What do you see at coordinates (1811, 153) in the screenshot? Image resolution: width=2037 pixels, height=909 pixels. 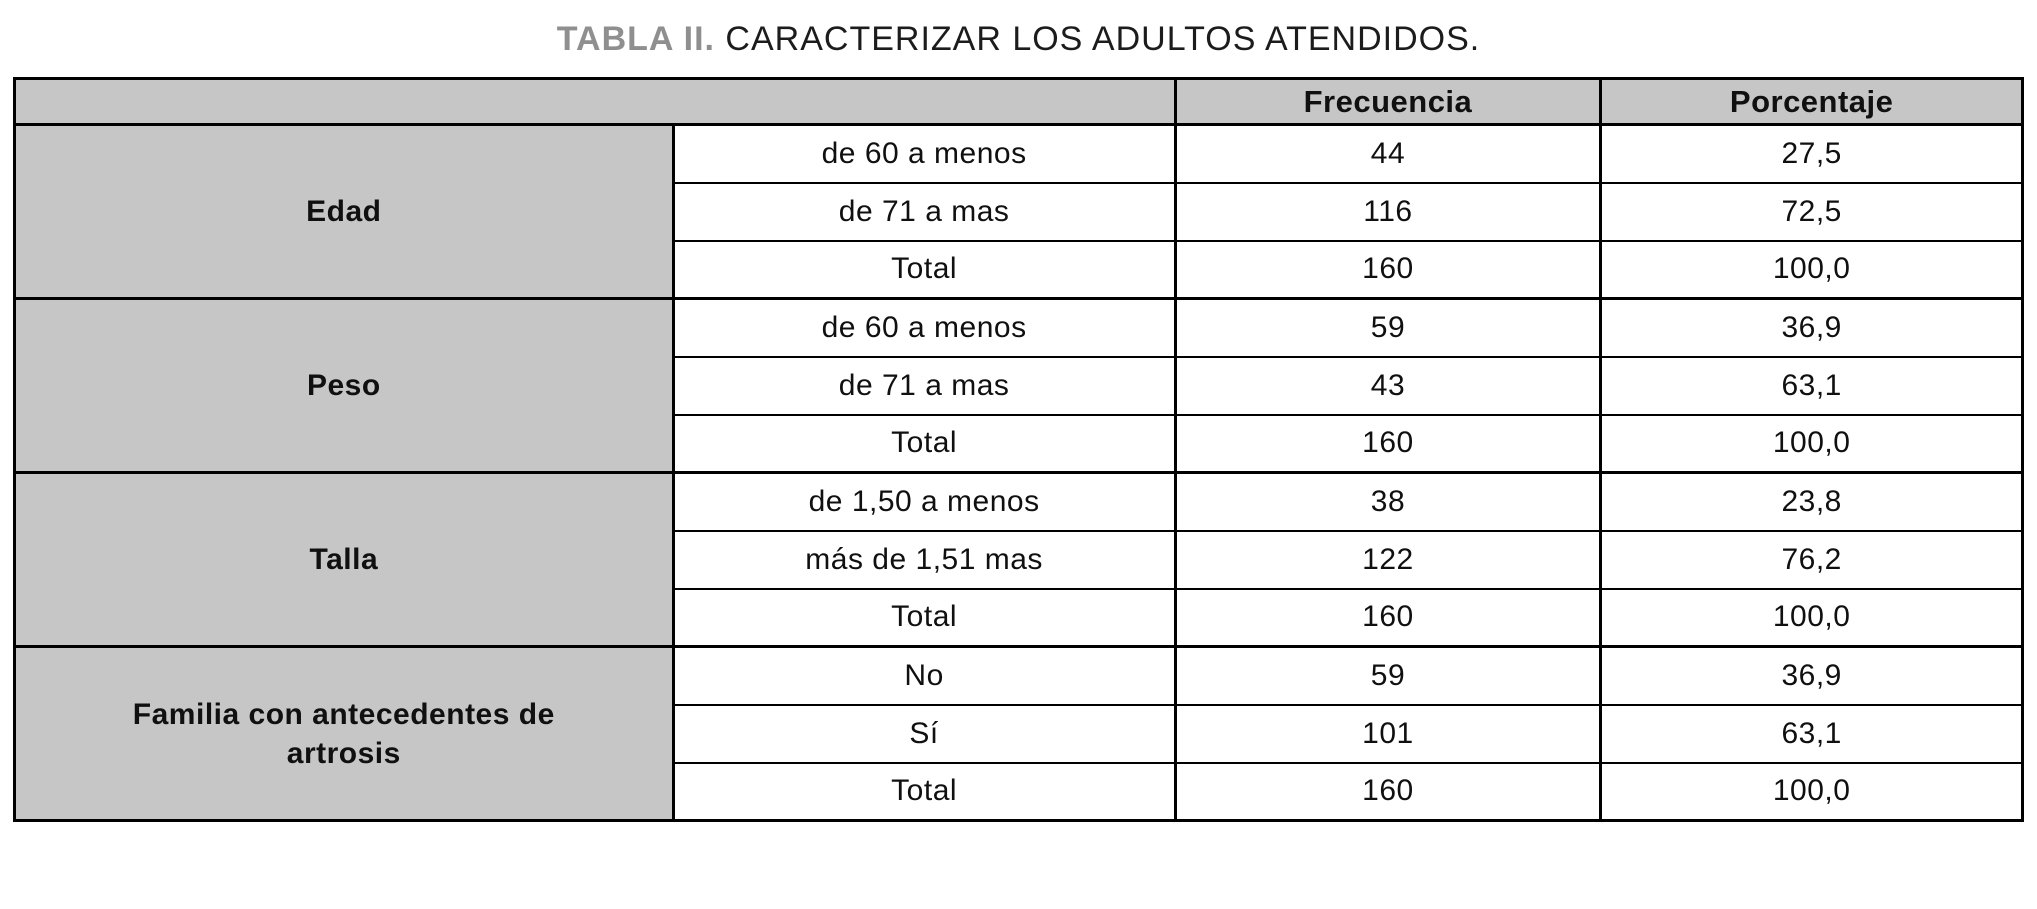 I see `percentage-value: 27,5` at bounding box center [1811, 153].